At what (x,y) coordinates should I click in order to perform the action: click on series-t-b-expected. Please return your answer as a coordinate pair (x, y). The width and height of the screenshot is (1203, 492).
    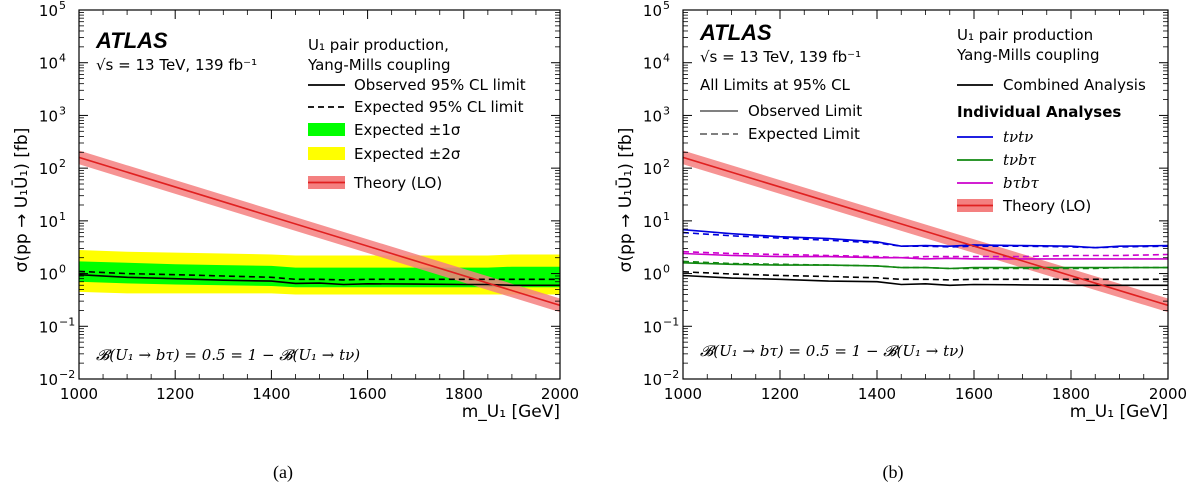
    Looking at the image, I should click on (925, 265).